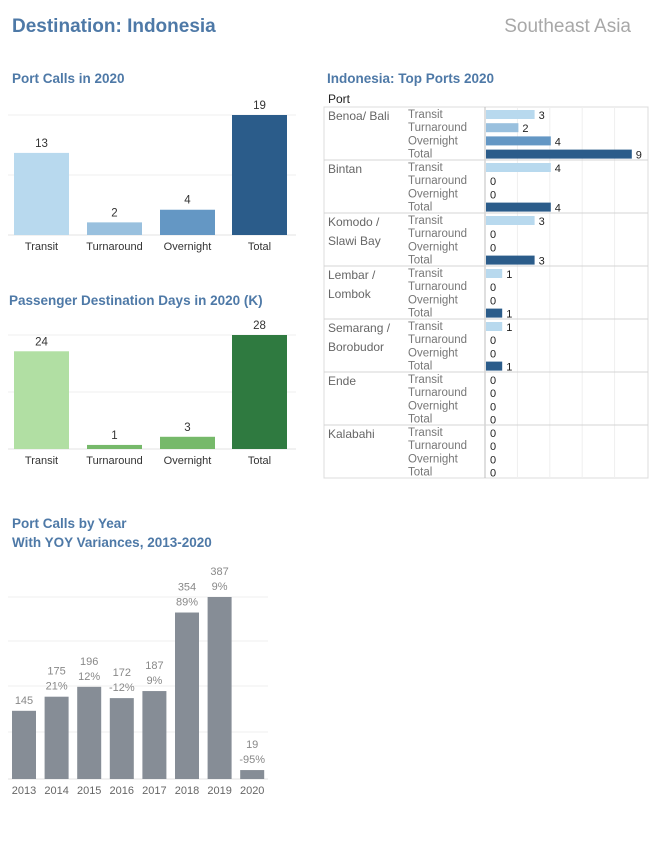  I want to click on passenger-days-category-label: Transit, so click(41, 461).